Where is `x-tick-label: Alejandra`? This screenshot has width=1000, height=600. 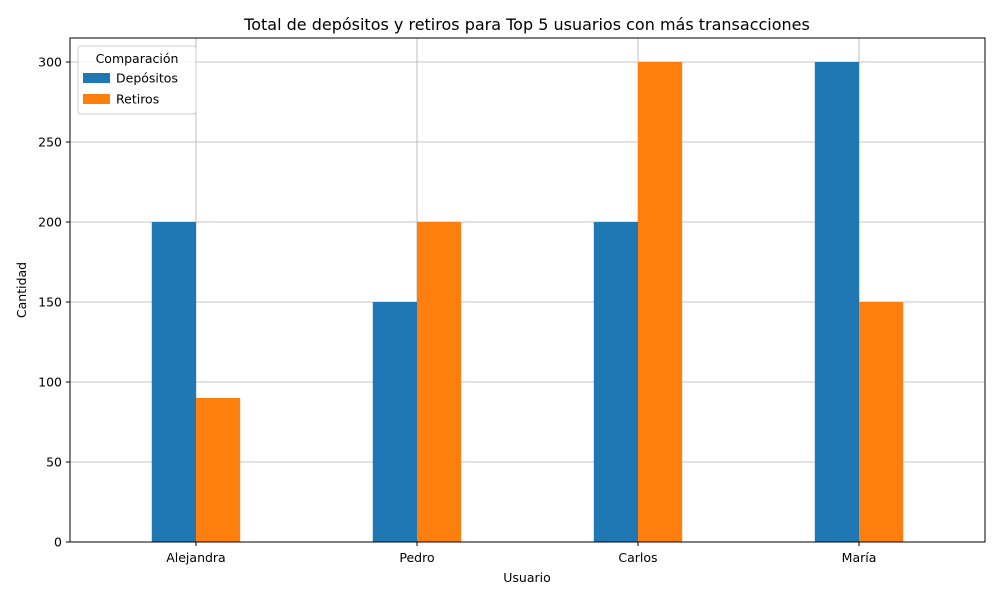 x-tick-label: Alejandra is located at coordinates (196, 557).